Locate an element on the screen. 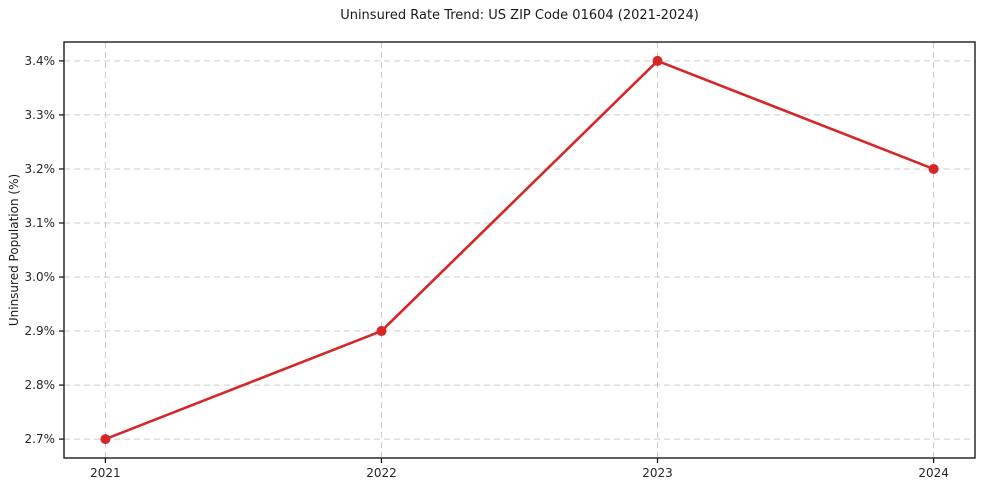 This screenshot has width=989, height=490. x-tick-label: 2022 is located at coordinates (381, 473).